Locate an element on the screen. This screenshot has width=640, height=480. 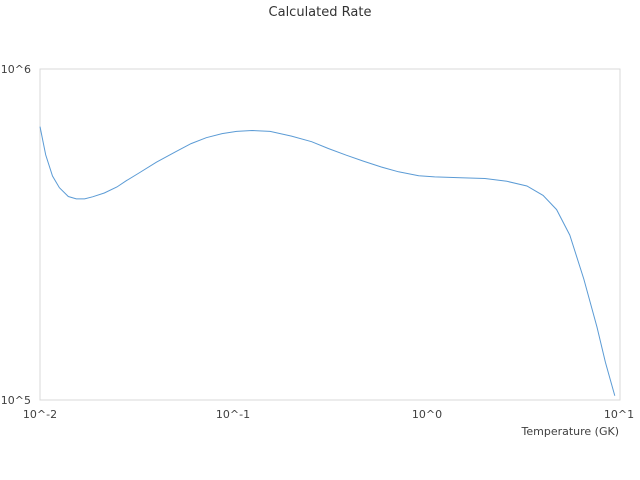
y-axis: 10^6 10^5 is located at coordinates (16, 235).